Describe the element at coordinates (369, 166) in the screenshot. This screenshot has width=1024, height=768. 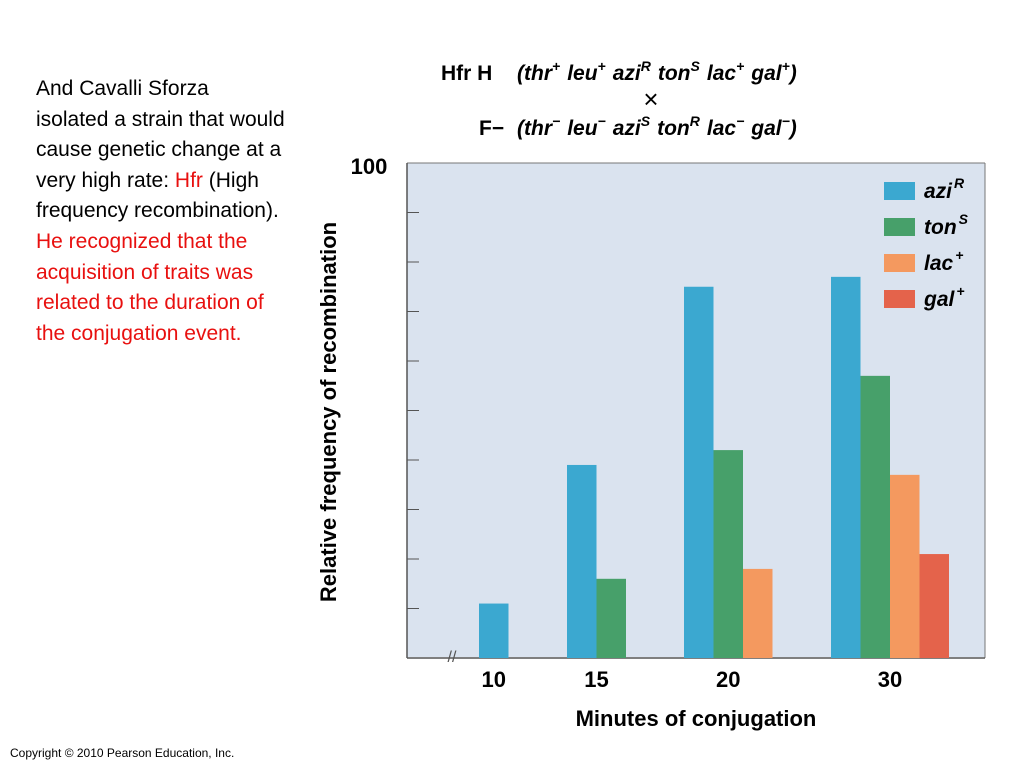
I see `y-top-label: 100` at that location.